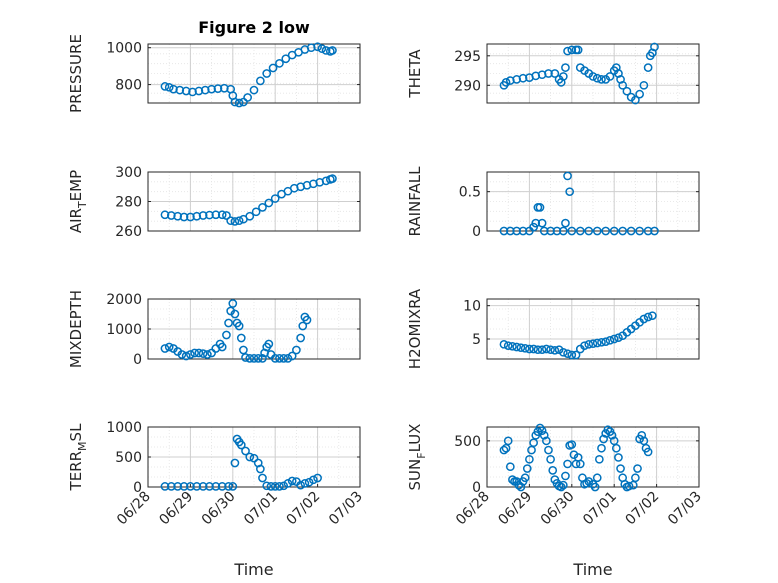 The width and height of the screenshot is (778, 583). Describe the element at coordinates (128, 203) in the screenshot. I see `y-tick-label: 280` at that location.